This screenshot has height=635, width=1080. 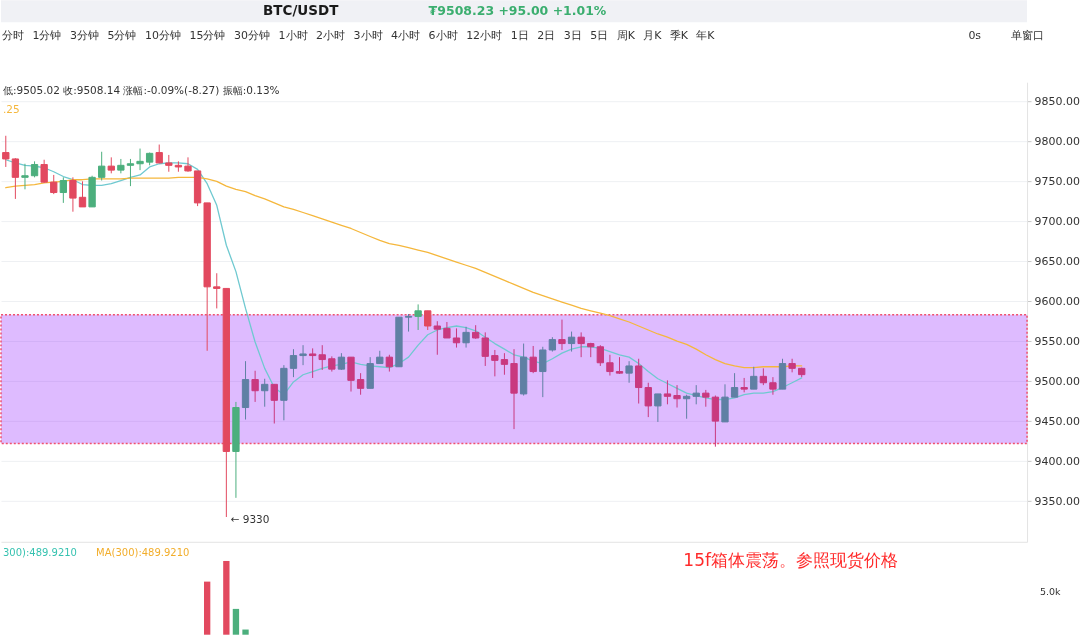 I want to click on y-tick-label: 9650.00, so click(x=1057, y=261).